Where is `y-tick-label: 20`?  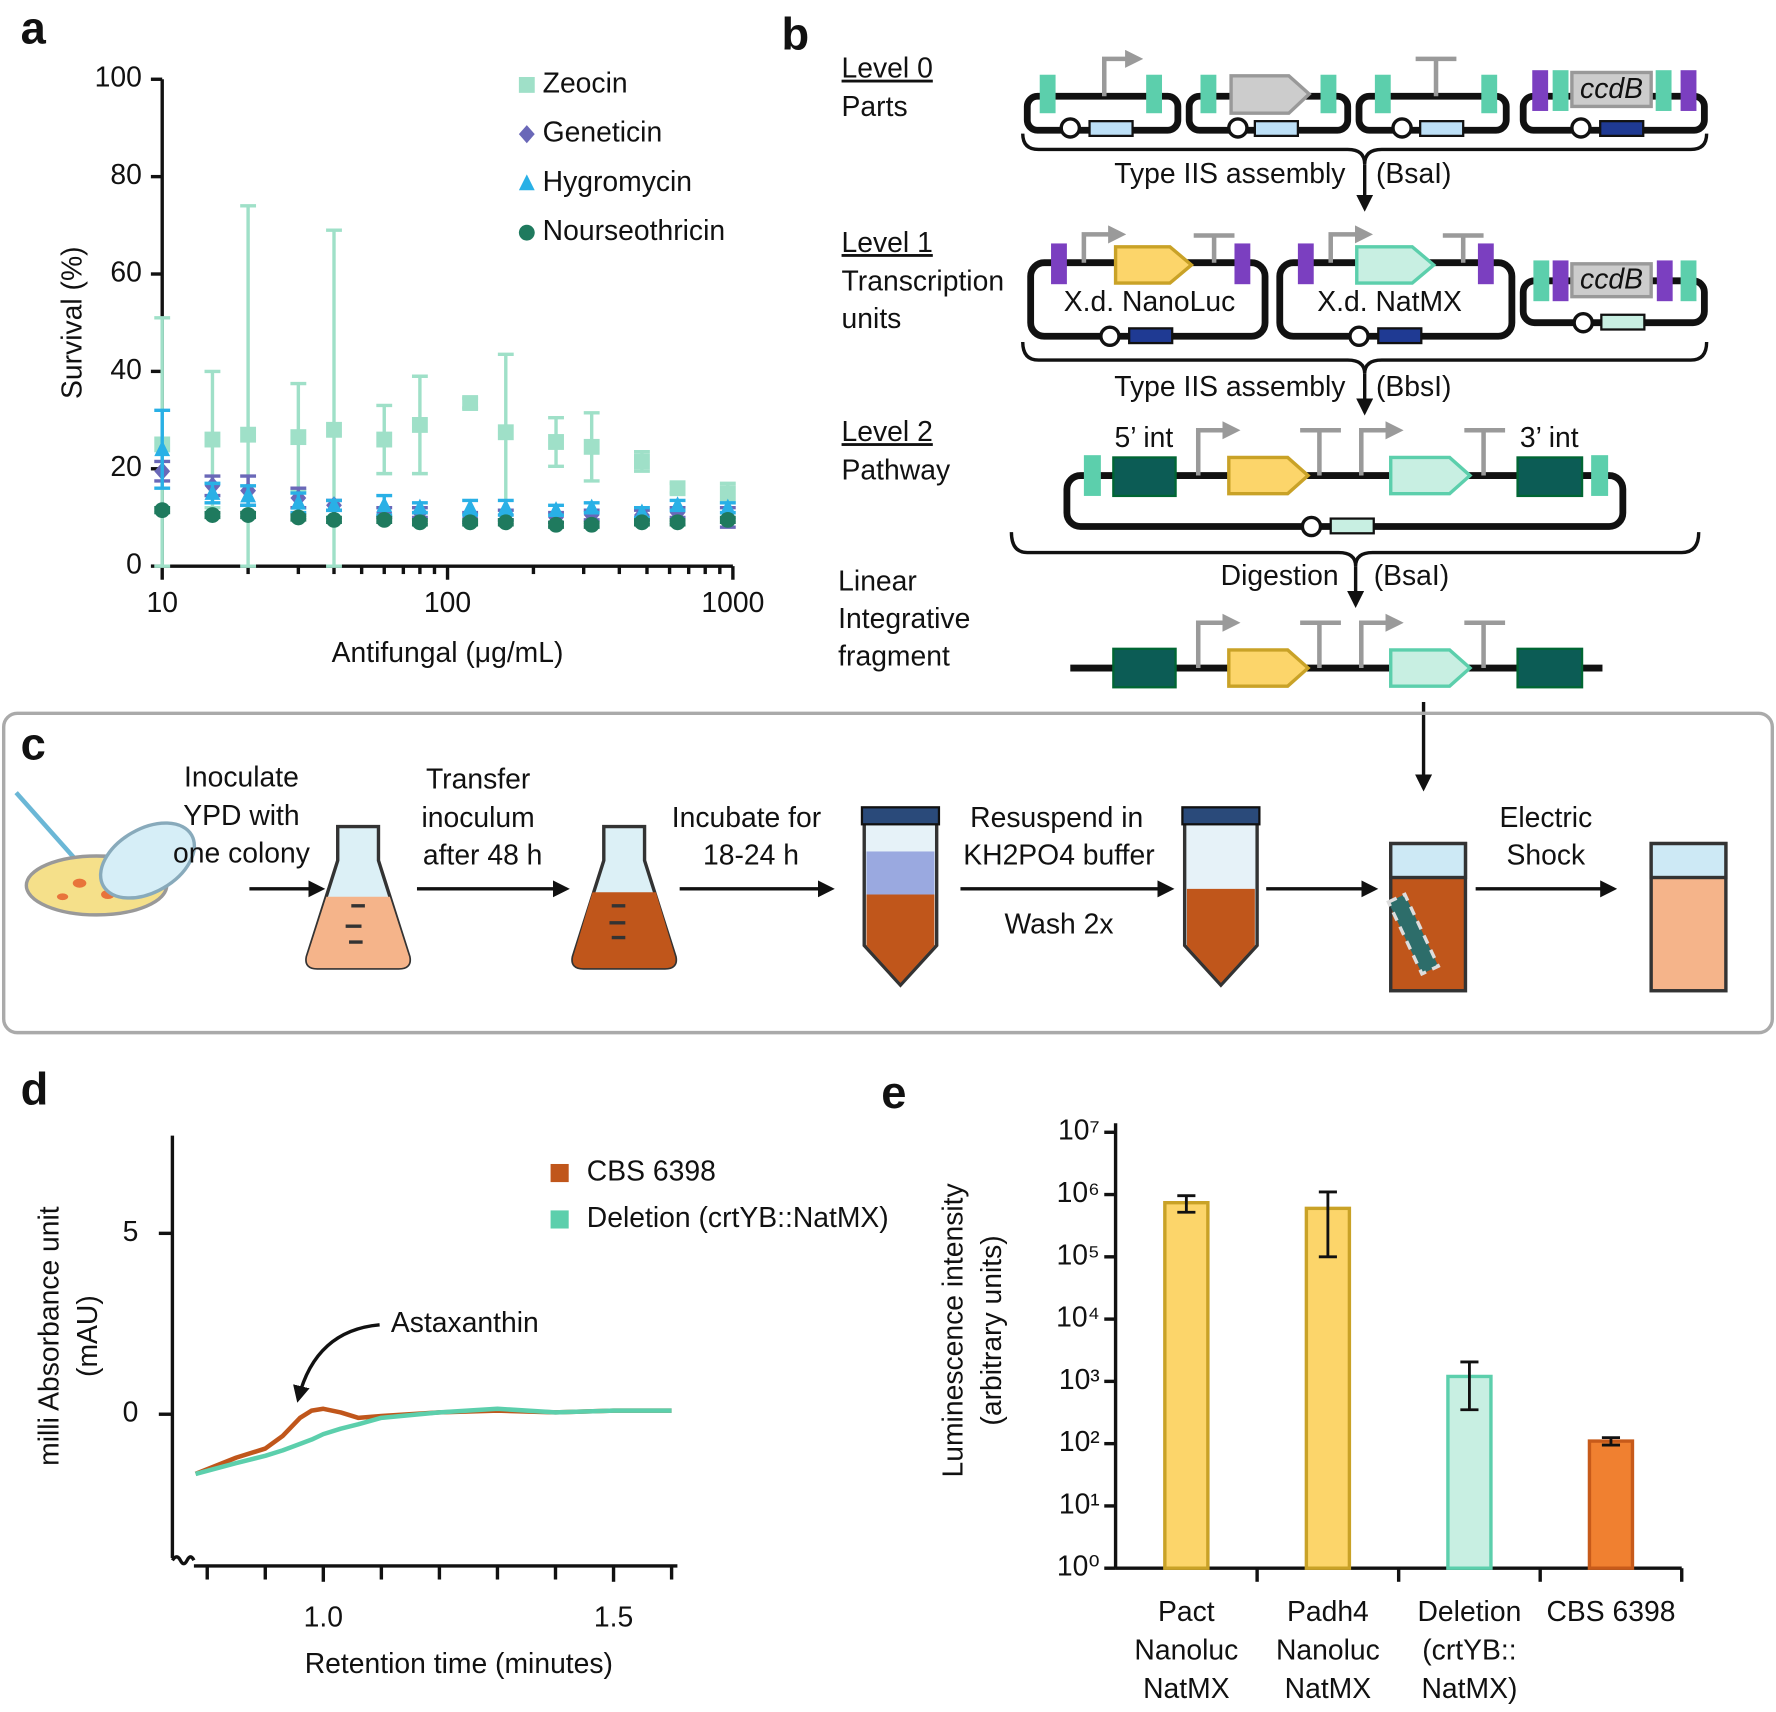
y-tick-label: 20 is located at coordinates (125, 466).